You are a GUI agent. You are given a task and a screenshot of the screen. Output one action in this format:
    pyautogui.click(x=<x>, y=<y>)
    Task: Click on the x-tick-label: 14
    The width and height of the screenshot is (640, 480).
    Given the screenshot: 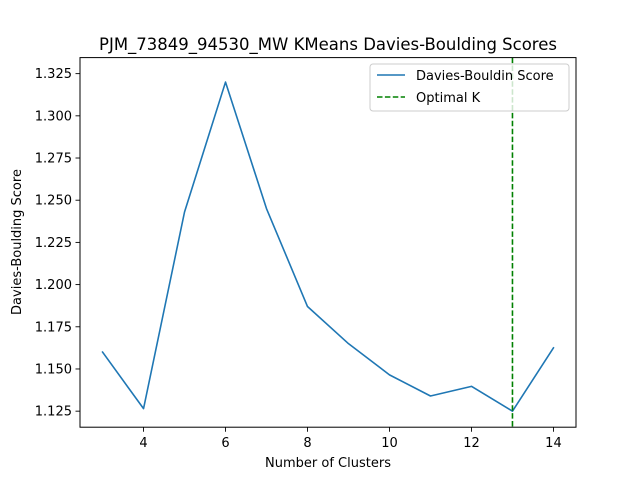 What is the action you would take?
    pyautogui.click(x=553, y=443)
    